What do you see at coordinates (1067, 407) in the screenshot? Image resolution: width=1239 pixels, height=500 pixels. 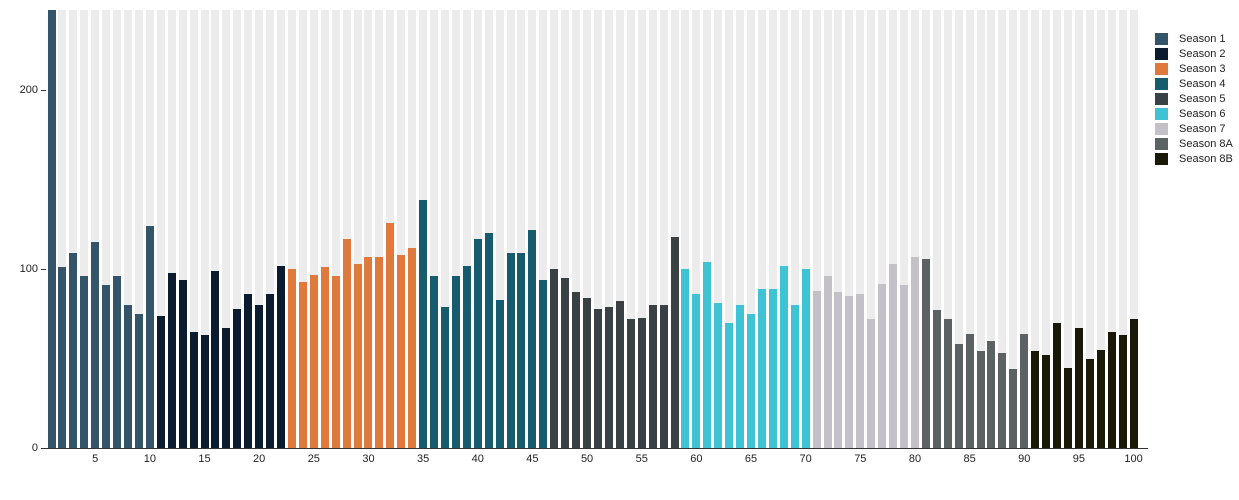 I see `bar-episode-94-season-8b` at bounding box center [1067, 407].